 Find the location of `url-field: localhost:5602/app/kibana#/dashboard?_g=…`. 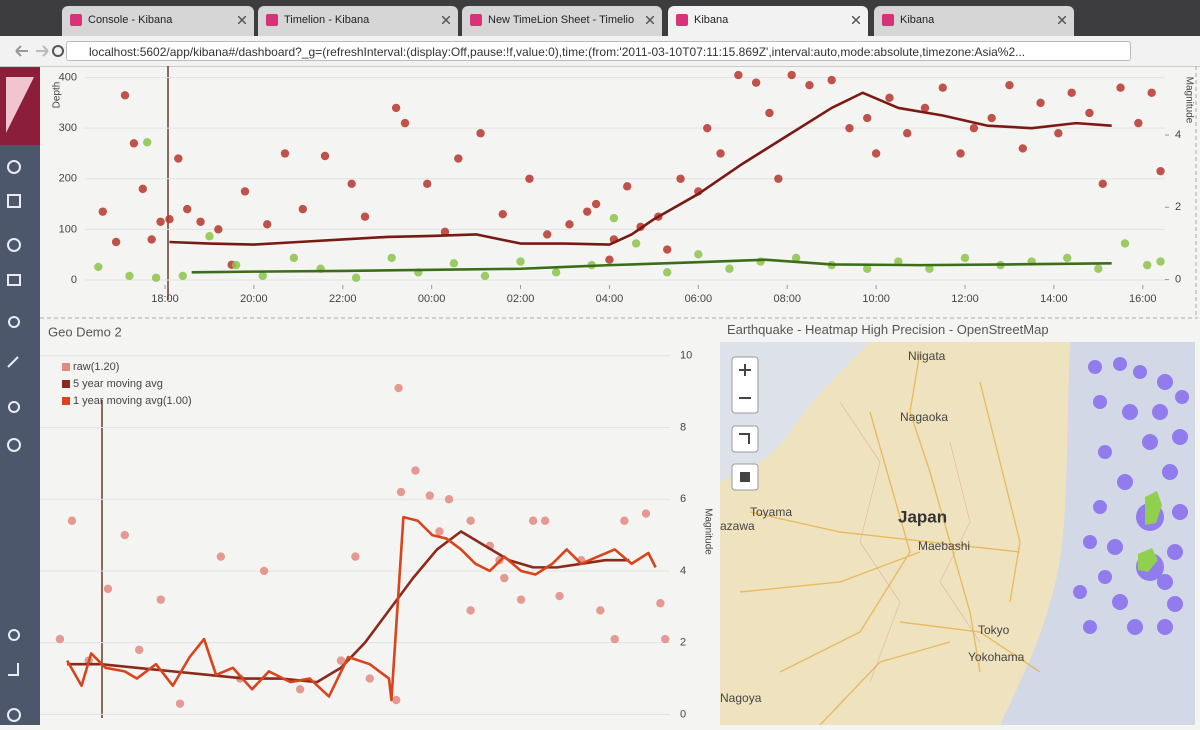

url-field: localhost:5602/app/kibana#/dashboard?_g=… is located at coordinates (598, 51).